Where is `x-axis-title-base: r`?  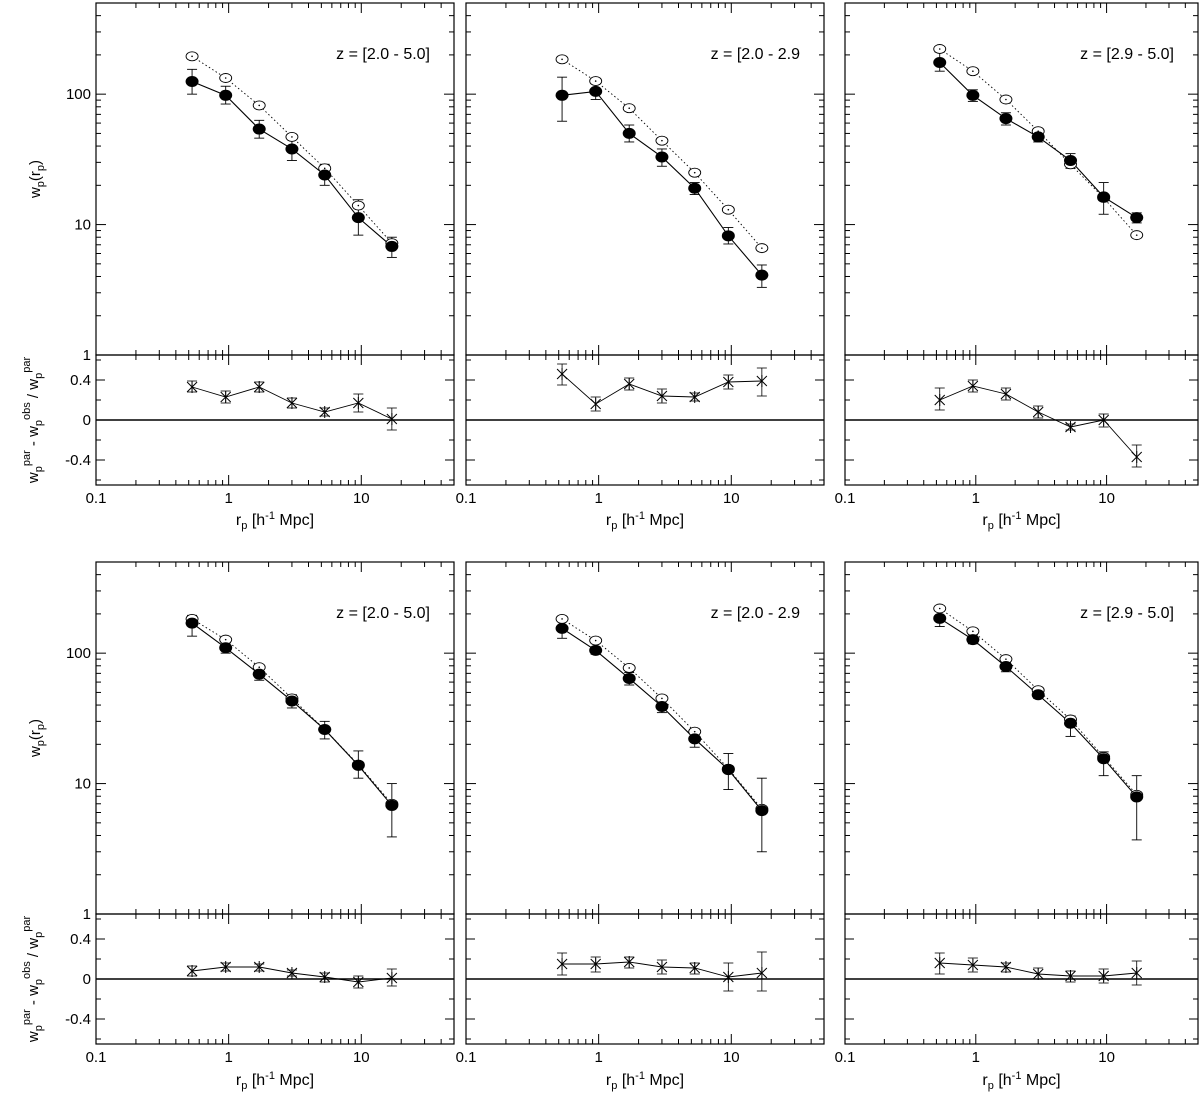 x-axis-title-base: r is located at coordinates (239, 520).